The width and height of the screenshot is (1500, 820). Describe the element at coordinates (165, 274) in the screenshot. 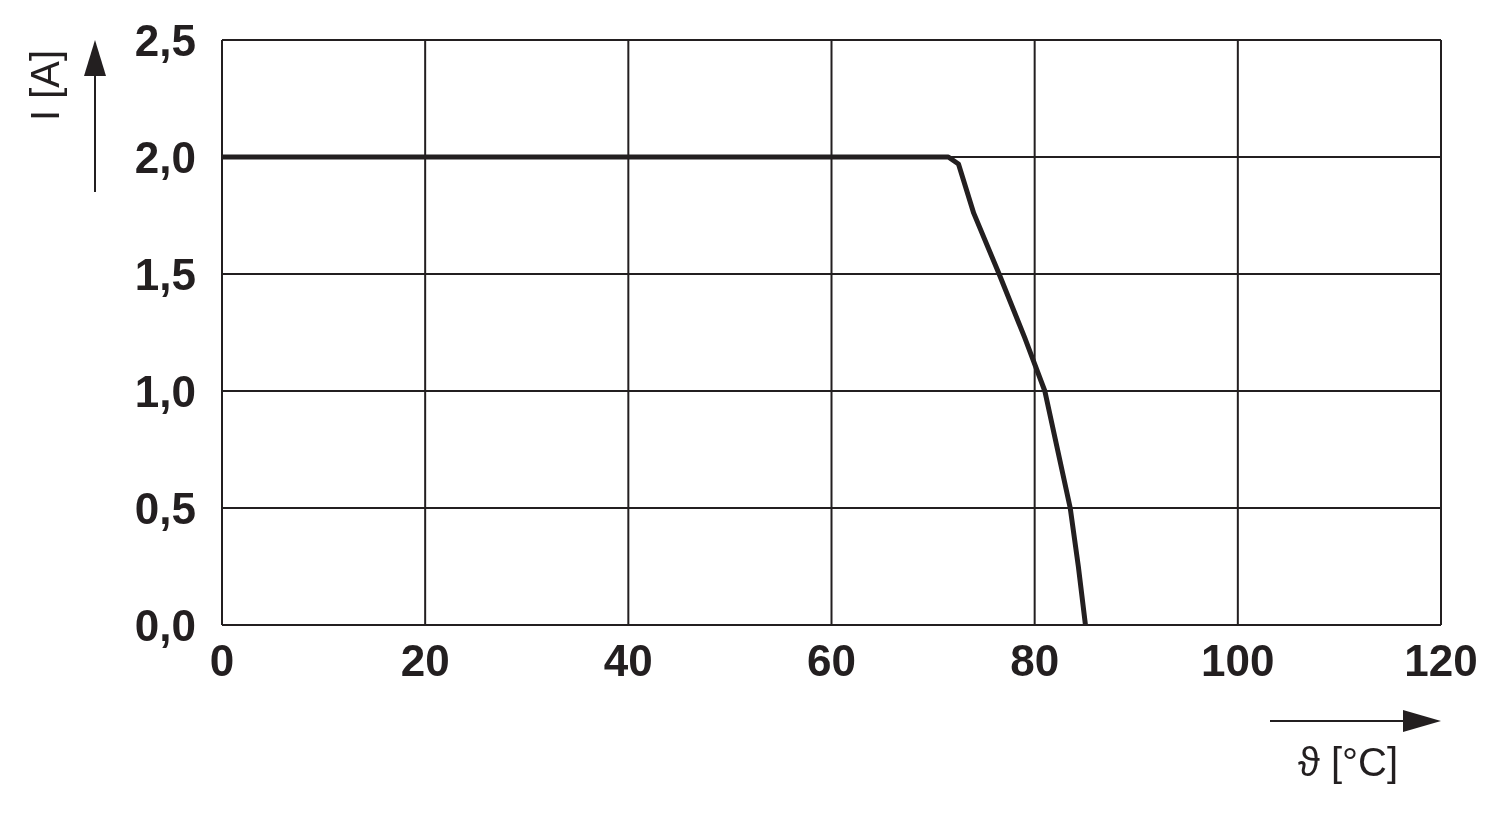

I see `y-tick-label: 1,5` at that location.